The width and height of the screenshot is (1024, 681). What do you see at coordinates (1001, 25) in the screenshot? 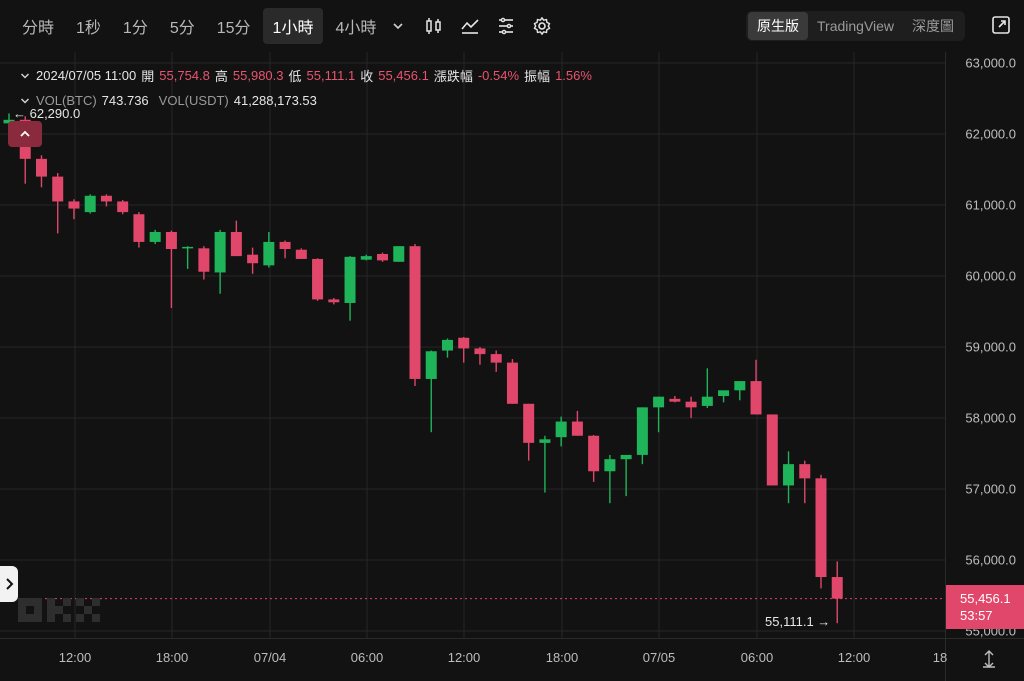
I see `fullscreen-icon` at bounding box center [1001, 25].